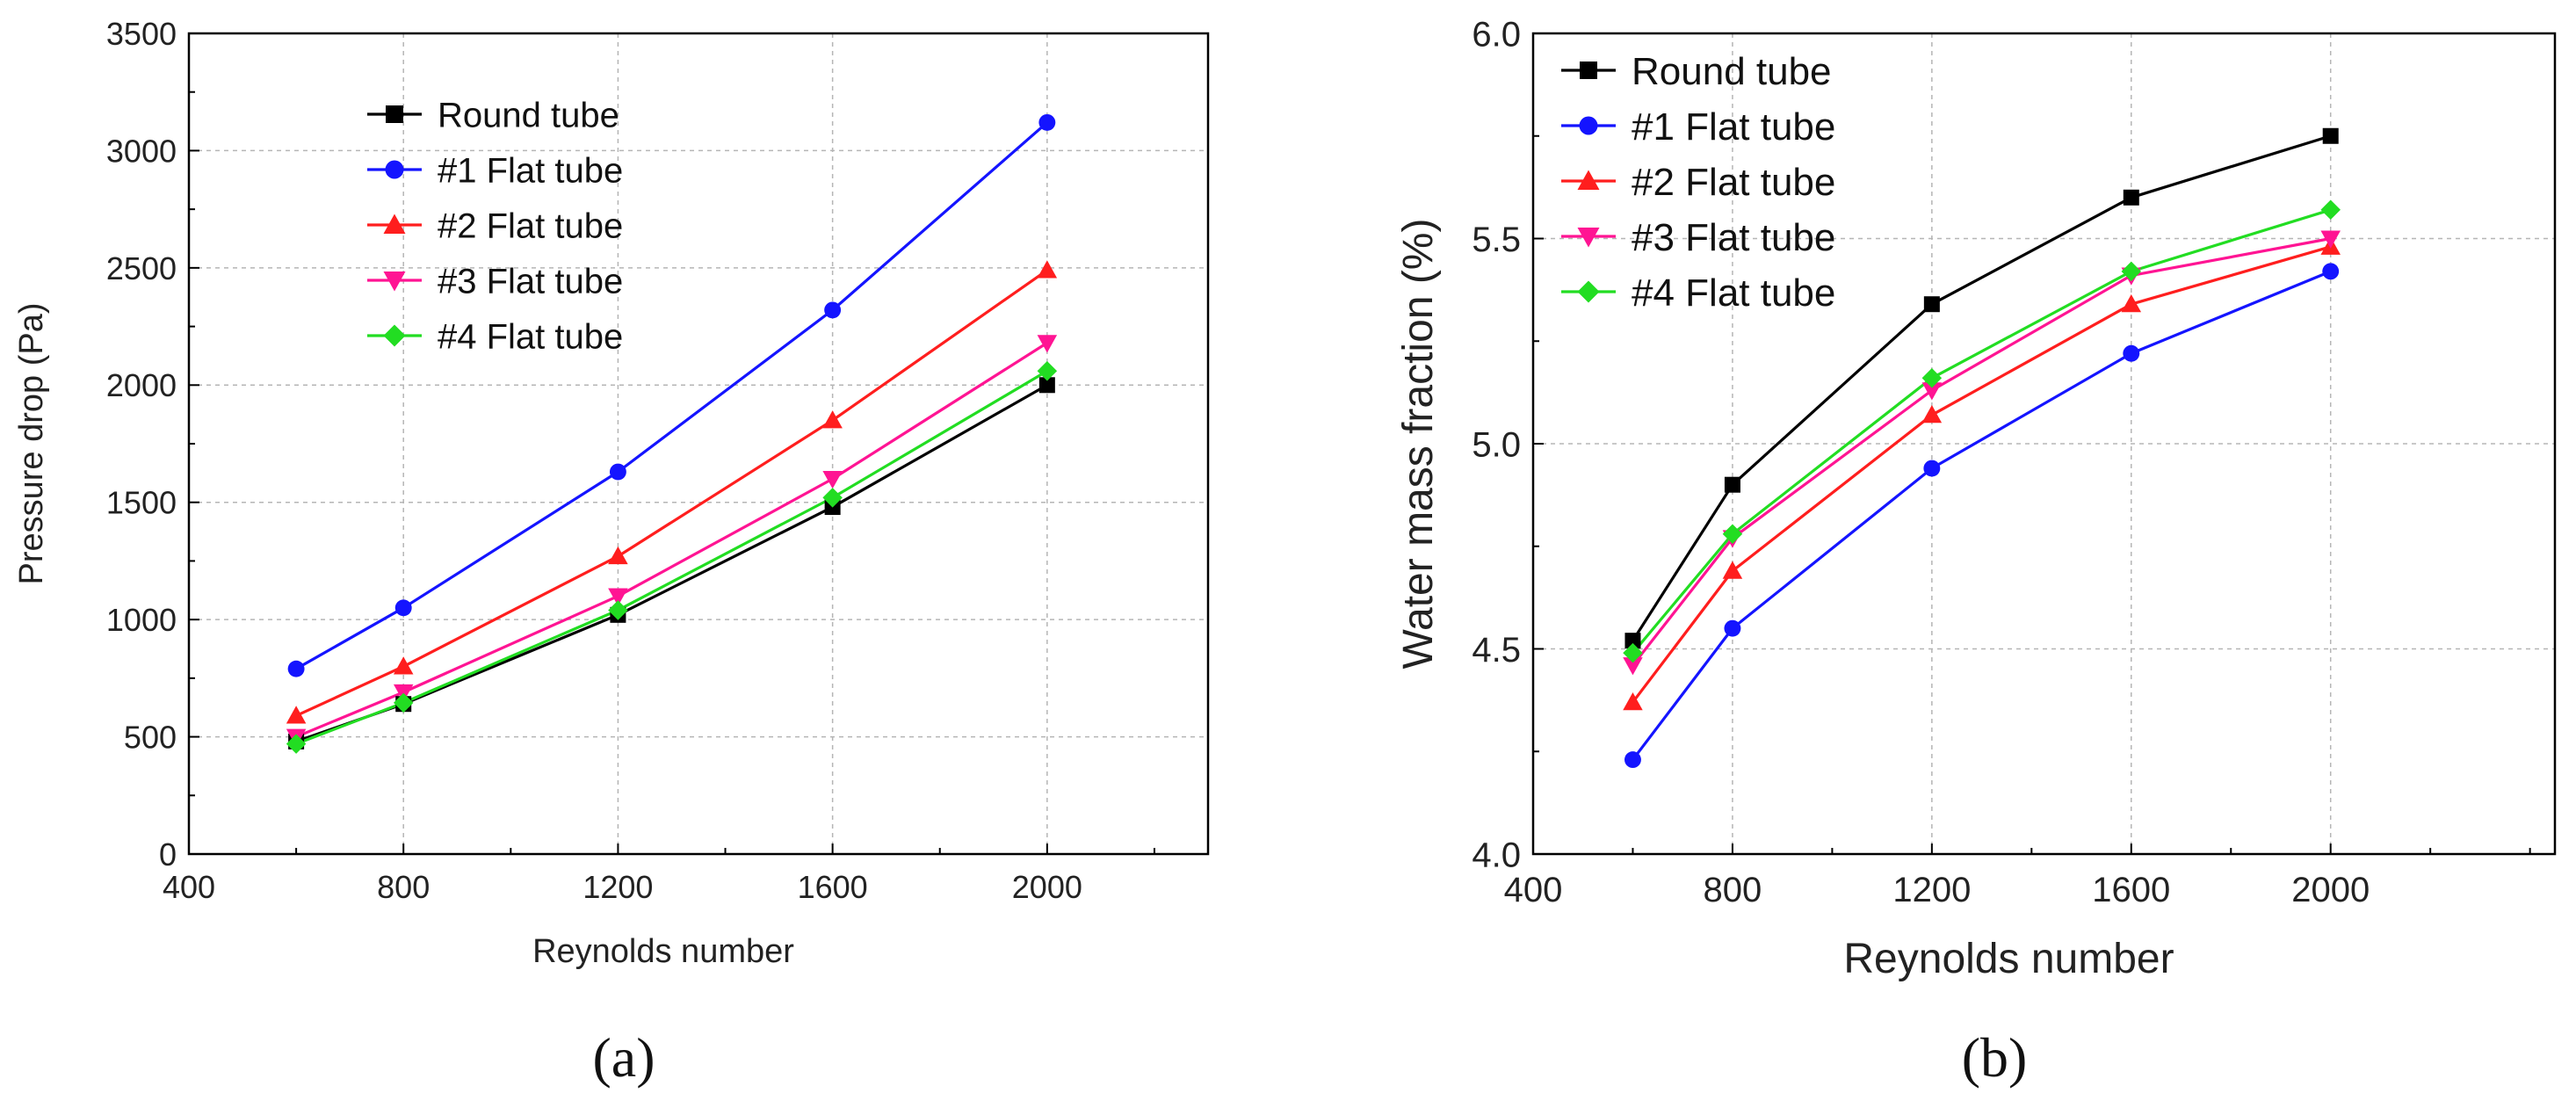 This screenshot has width=2576, height=1115. What do you see at coordinates (2008, 959) in the screenshot?
I see `b-x-axis-title: Reynolds number` at bounding box center [2008, 959].